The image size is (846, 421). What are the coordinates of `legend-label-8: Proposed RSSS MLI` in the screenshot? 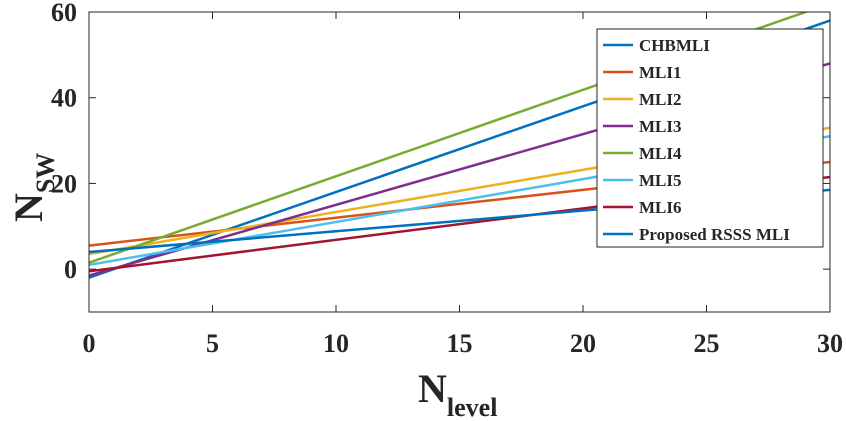 It's located at (714, 234).